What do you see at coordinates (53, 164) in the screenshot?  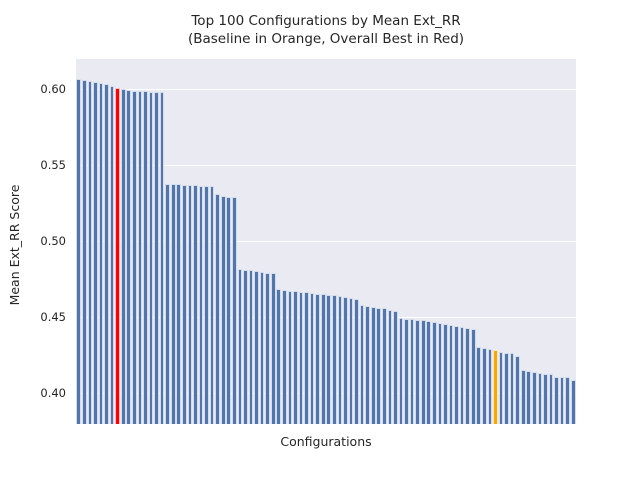 I see `y-tick-label: 0.55` at bounding box center [53, 164].